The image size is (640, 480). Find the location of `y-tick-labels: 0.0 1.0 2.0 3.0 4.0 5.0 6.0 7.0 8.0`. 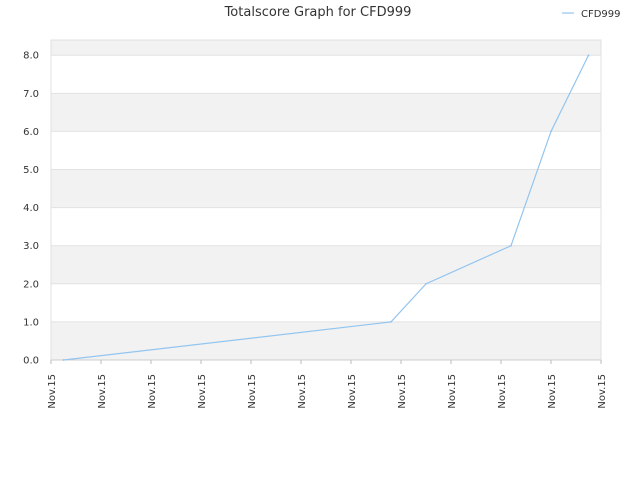

y-tick-labels: 0.0 1.0 2.0 3.0 4.0 5.0 6.0 7.0 8.0 is located at coordinates (31, 209).